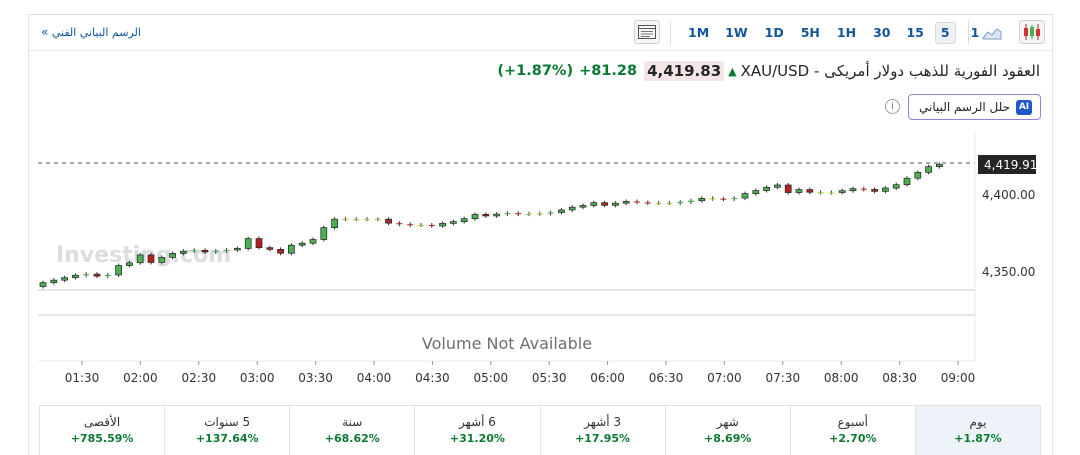  What do you see at coordinates (774, 32) in the screenshot?
I see `timeframe-1D: 1D` at bounding box center [774, 32].